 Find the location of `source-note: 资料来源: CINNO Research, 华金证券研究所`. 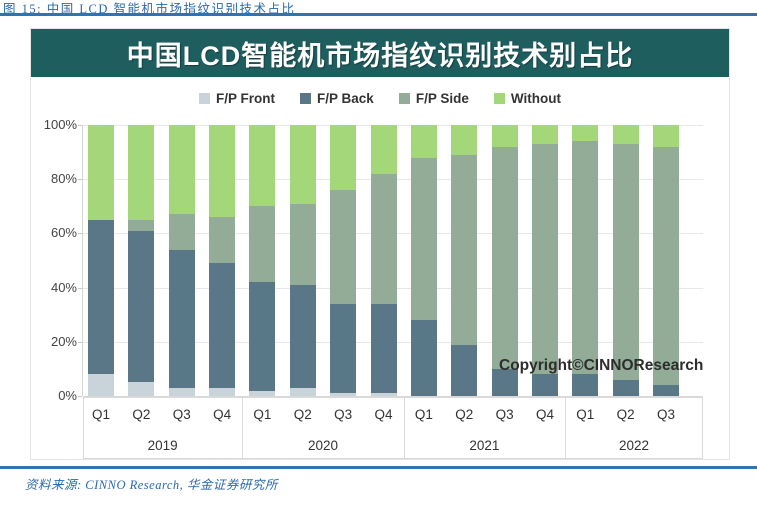

source-note: 资料来源: CINNO Research, 华金证券研究所 is located at coordinates (151, 485).